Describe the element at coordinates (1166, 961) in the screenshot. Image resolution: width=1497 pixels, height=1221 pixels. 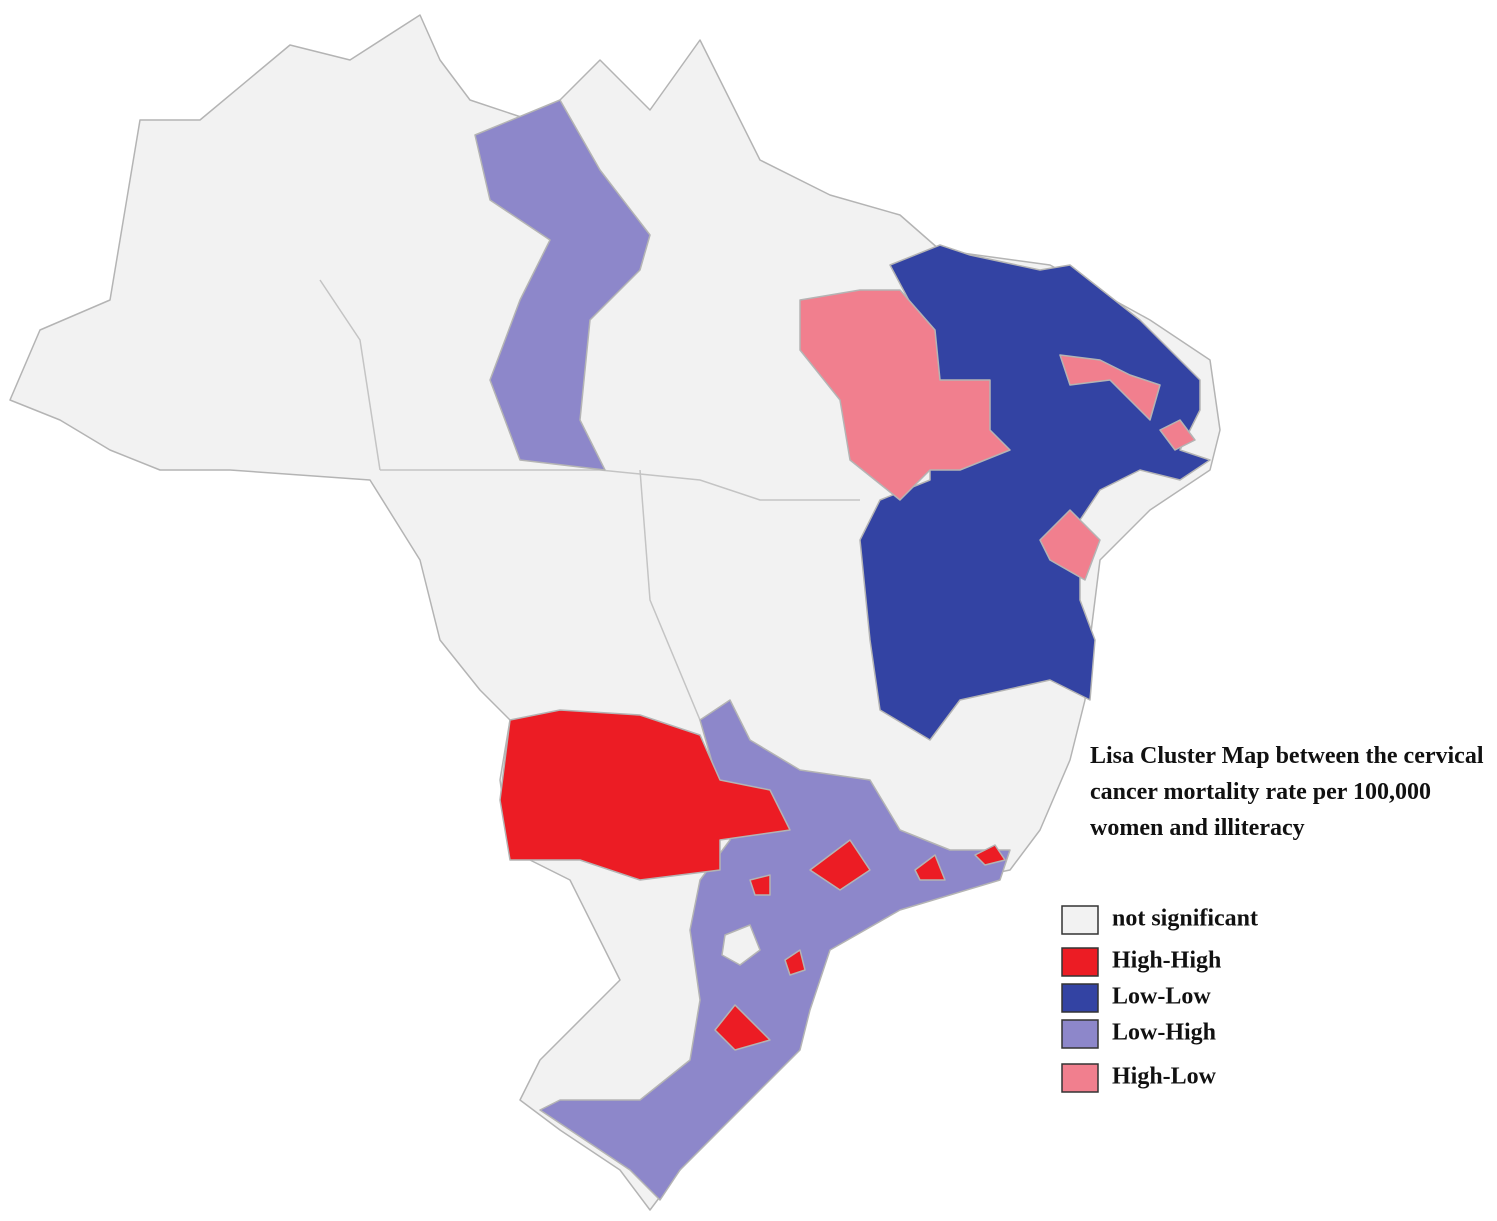
I see `legend-label: High-High` at that location.